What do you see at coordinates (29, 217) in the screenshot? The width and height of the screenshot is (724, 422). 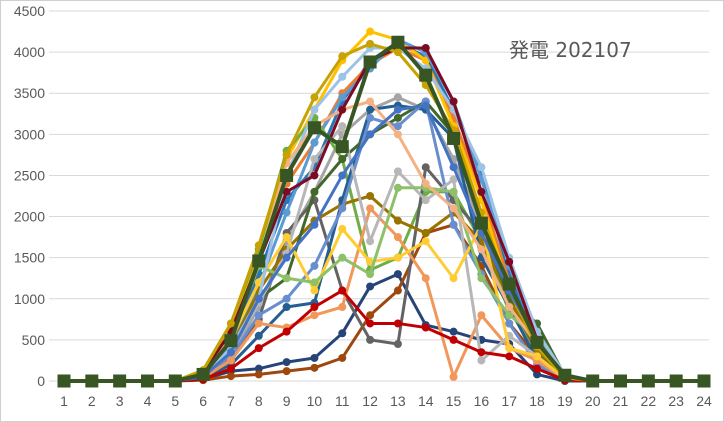 I see `y-tick-label: 2000` at bounding box center [29, 217].